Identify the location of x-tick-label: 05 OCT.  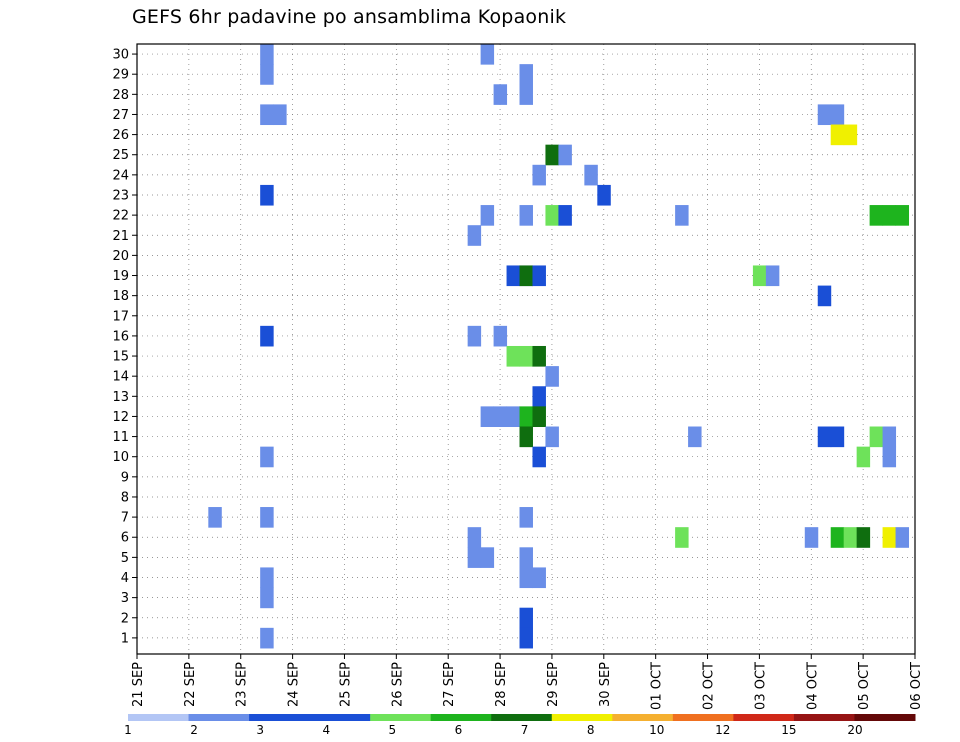
(864, 686).